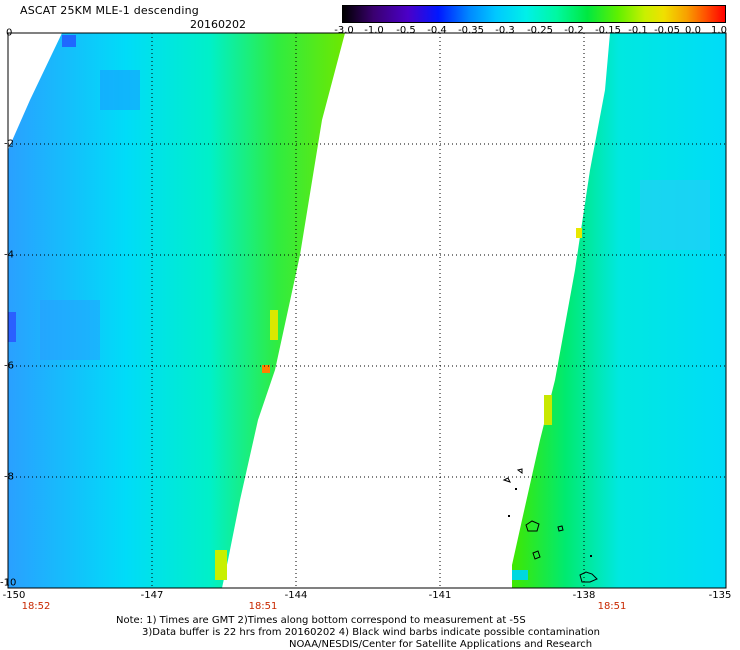 The image size is (740, 650). Describe the element at coordinates (437, 30) in the screenshot. I see `colorbar-tick: -0.4` at that location.